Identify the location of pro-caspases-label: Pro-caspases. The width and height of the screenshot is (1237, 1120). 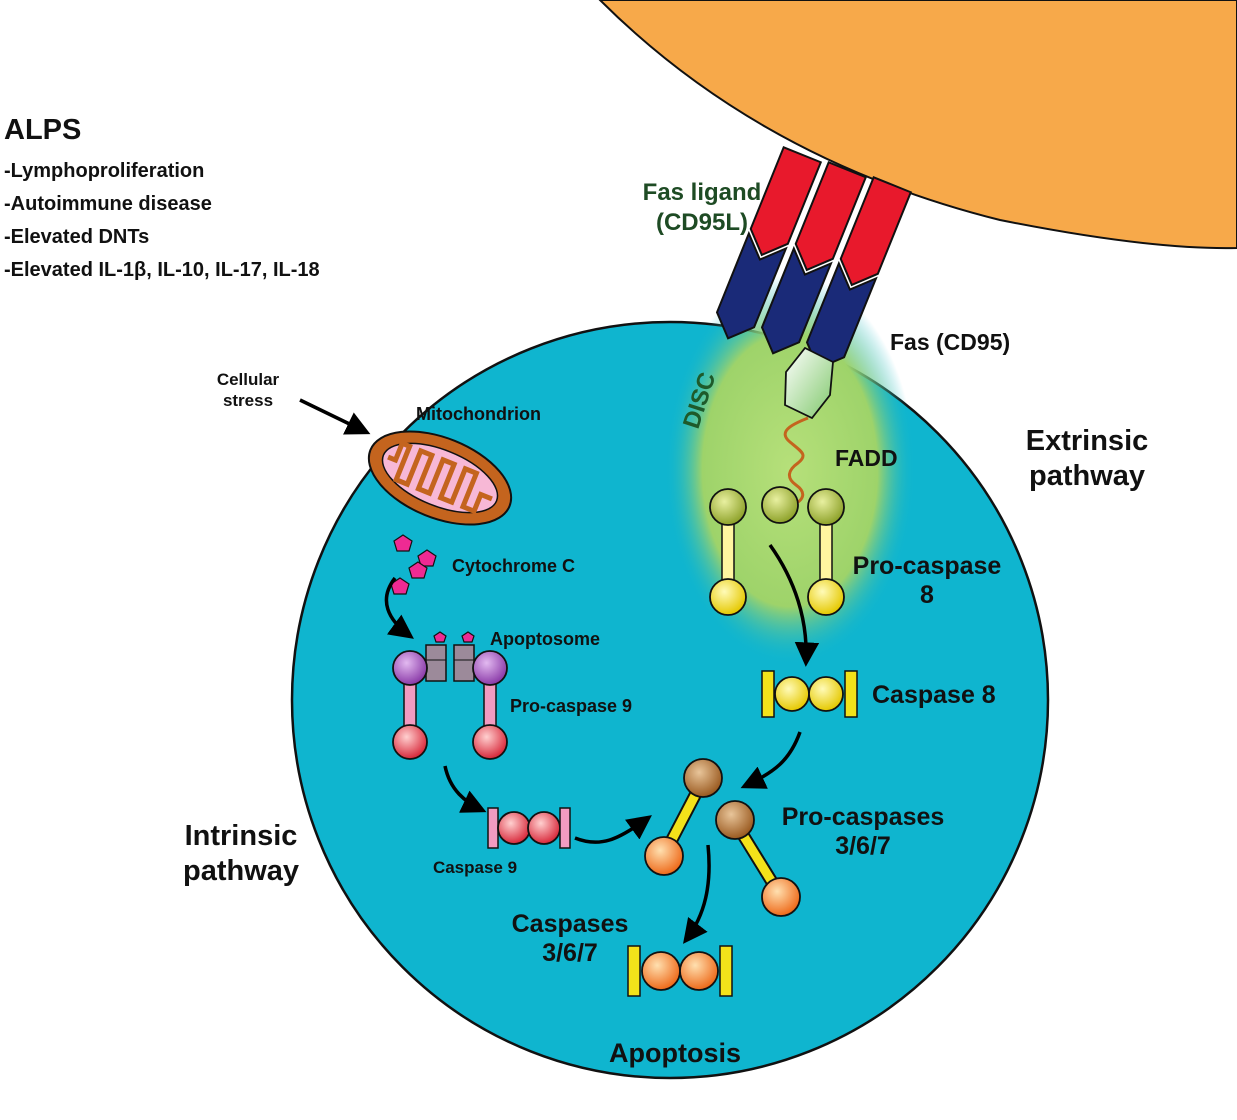
(863, 817).